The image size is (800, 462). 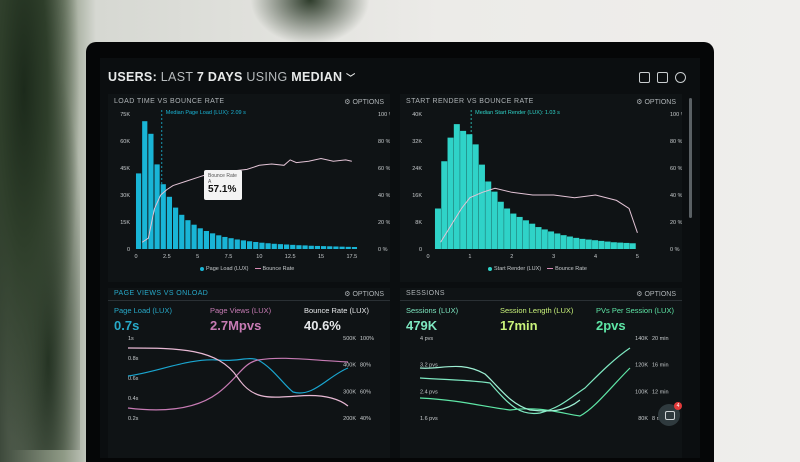 I want to click on y-tick-label: 0.6s, so click(x=133, y=379).